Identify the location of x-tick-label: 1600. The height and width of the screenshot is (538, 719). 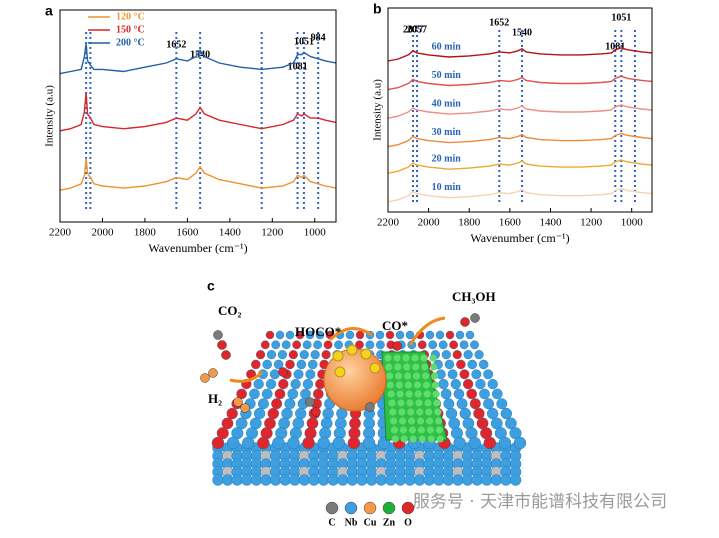
(510, 223).